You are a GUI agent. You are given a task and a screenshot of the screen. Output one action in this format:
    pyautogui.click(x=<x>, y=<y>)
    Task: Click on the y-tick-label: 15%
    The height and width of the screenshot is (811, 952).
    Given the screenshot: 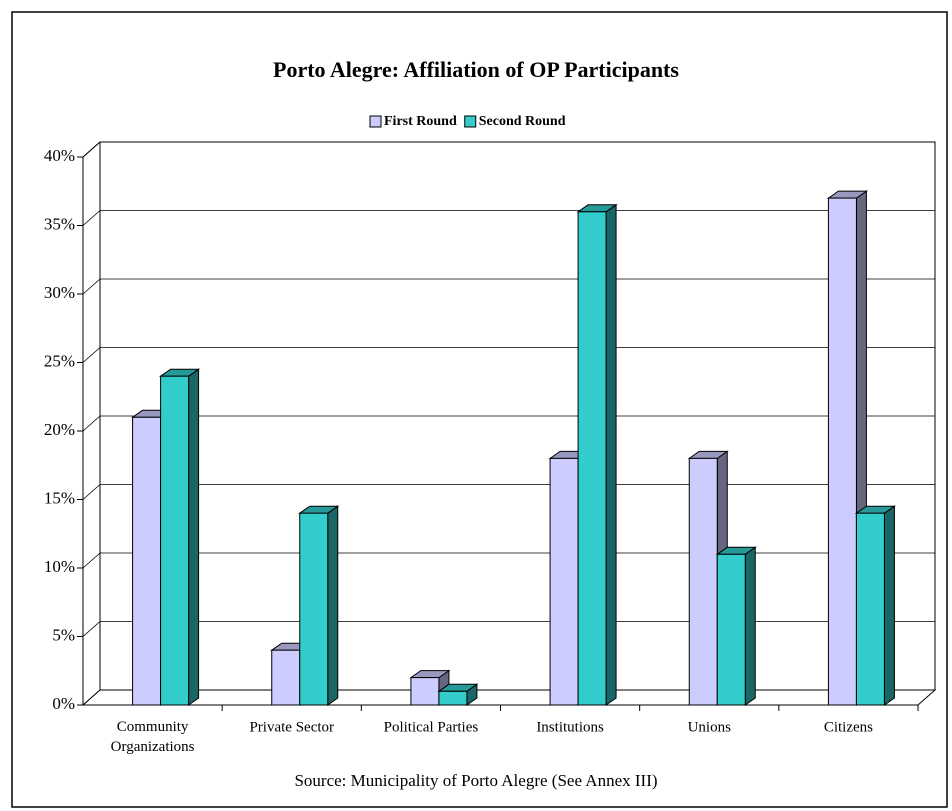 What is the action you would take?
    pyautogui.click(x=59, y=497)
    